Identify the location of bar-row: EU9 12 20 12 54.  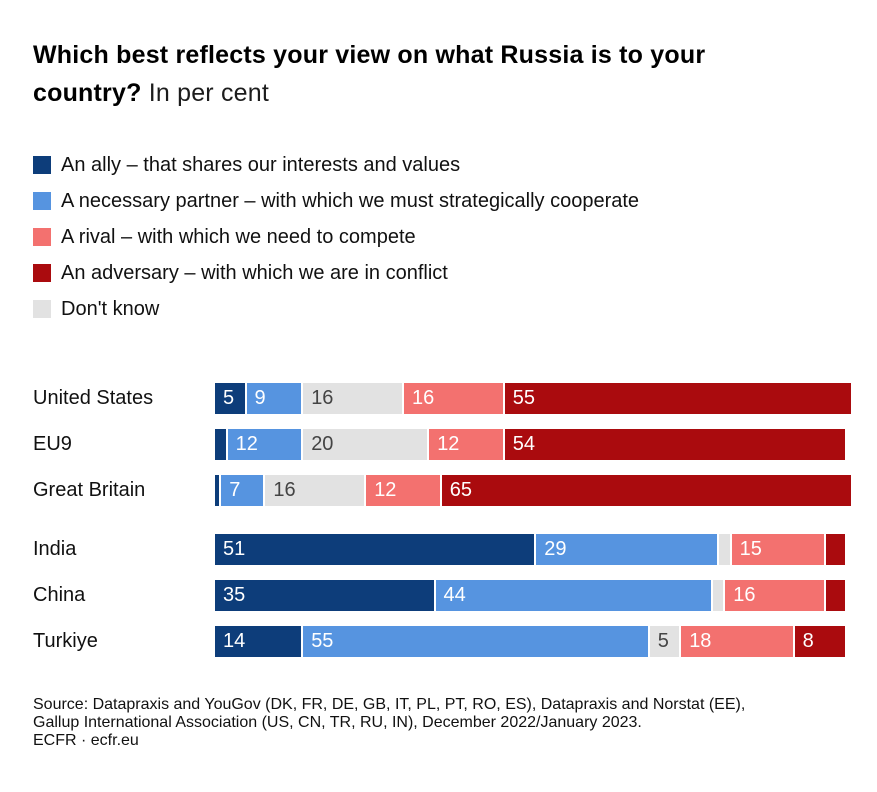
(439, 444).